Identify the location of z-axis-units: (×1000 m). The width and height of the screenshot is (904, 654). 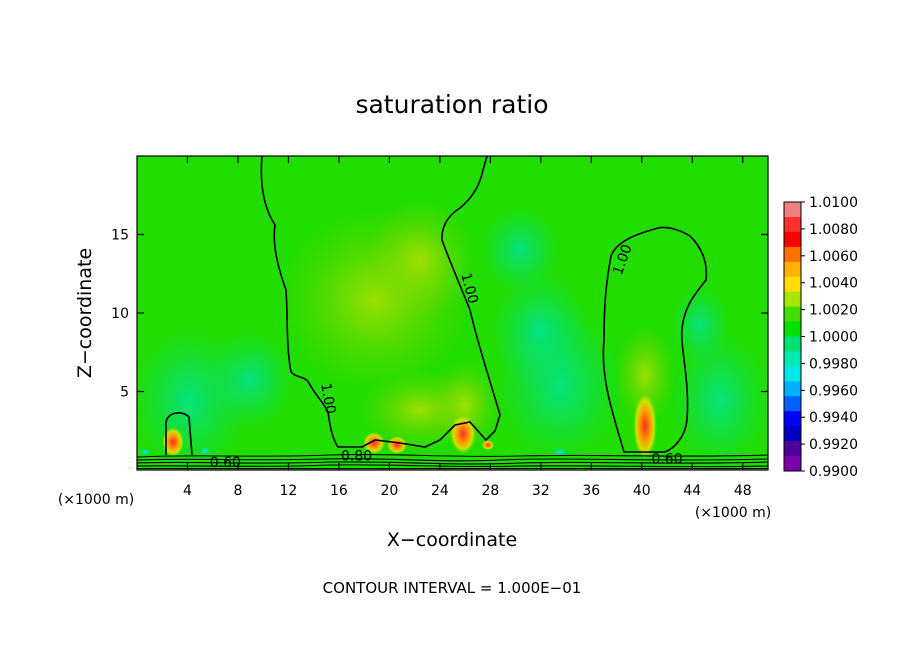
(96, 500).